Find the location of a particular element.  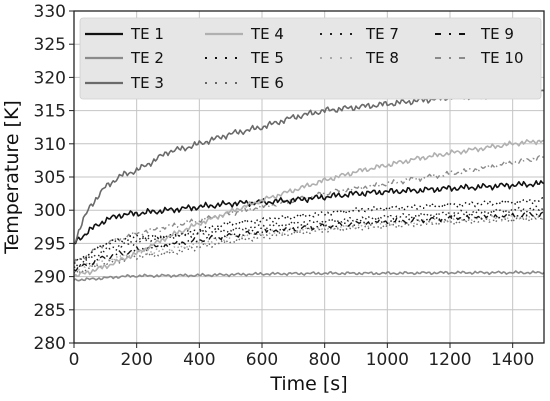

legend-label-te-6: TE 6 is located at coordinates (267, 83).